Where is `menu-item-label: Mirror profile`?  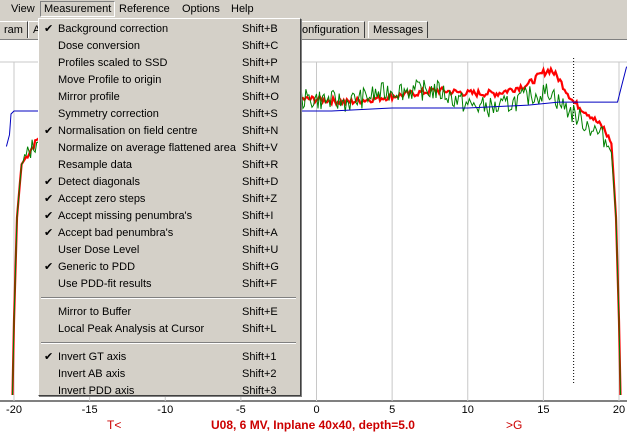
menu-item-label: Mirror profile is located at coordinates (89, 97).